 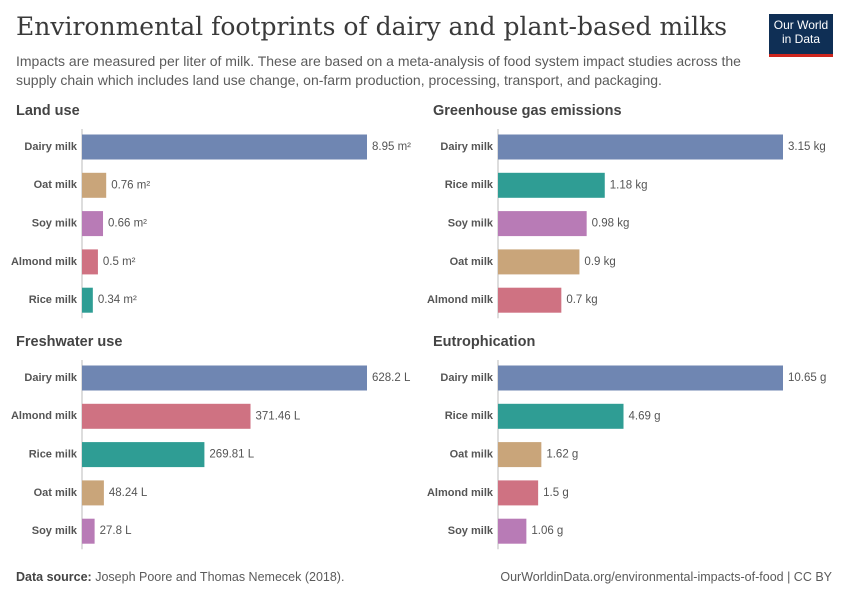 I want to click on value-label: 0.34 m², so click(x=117, y=300).